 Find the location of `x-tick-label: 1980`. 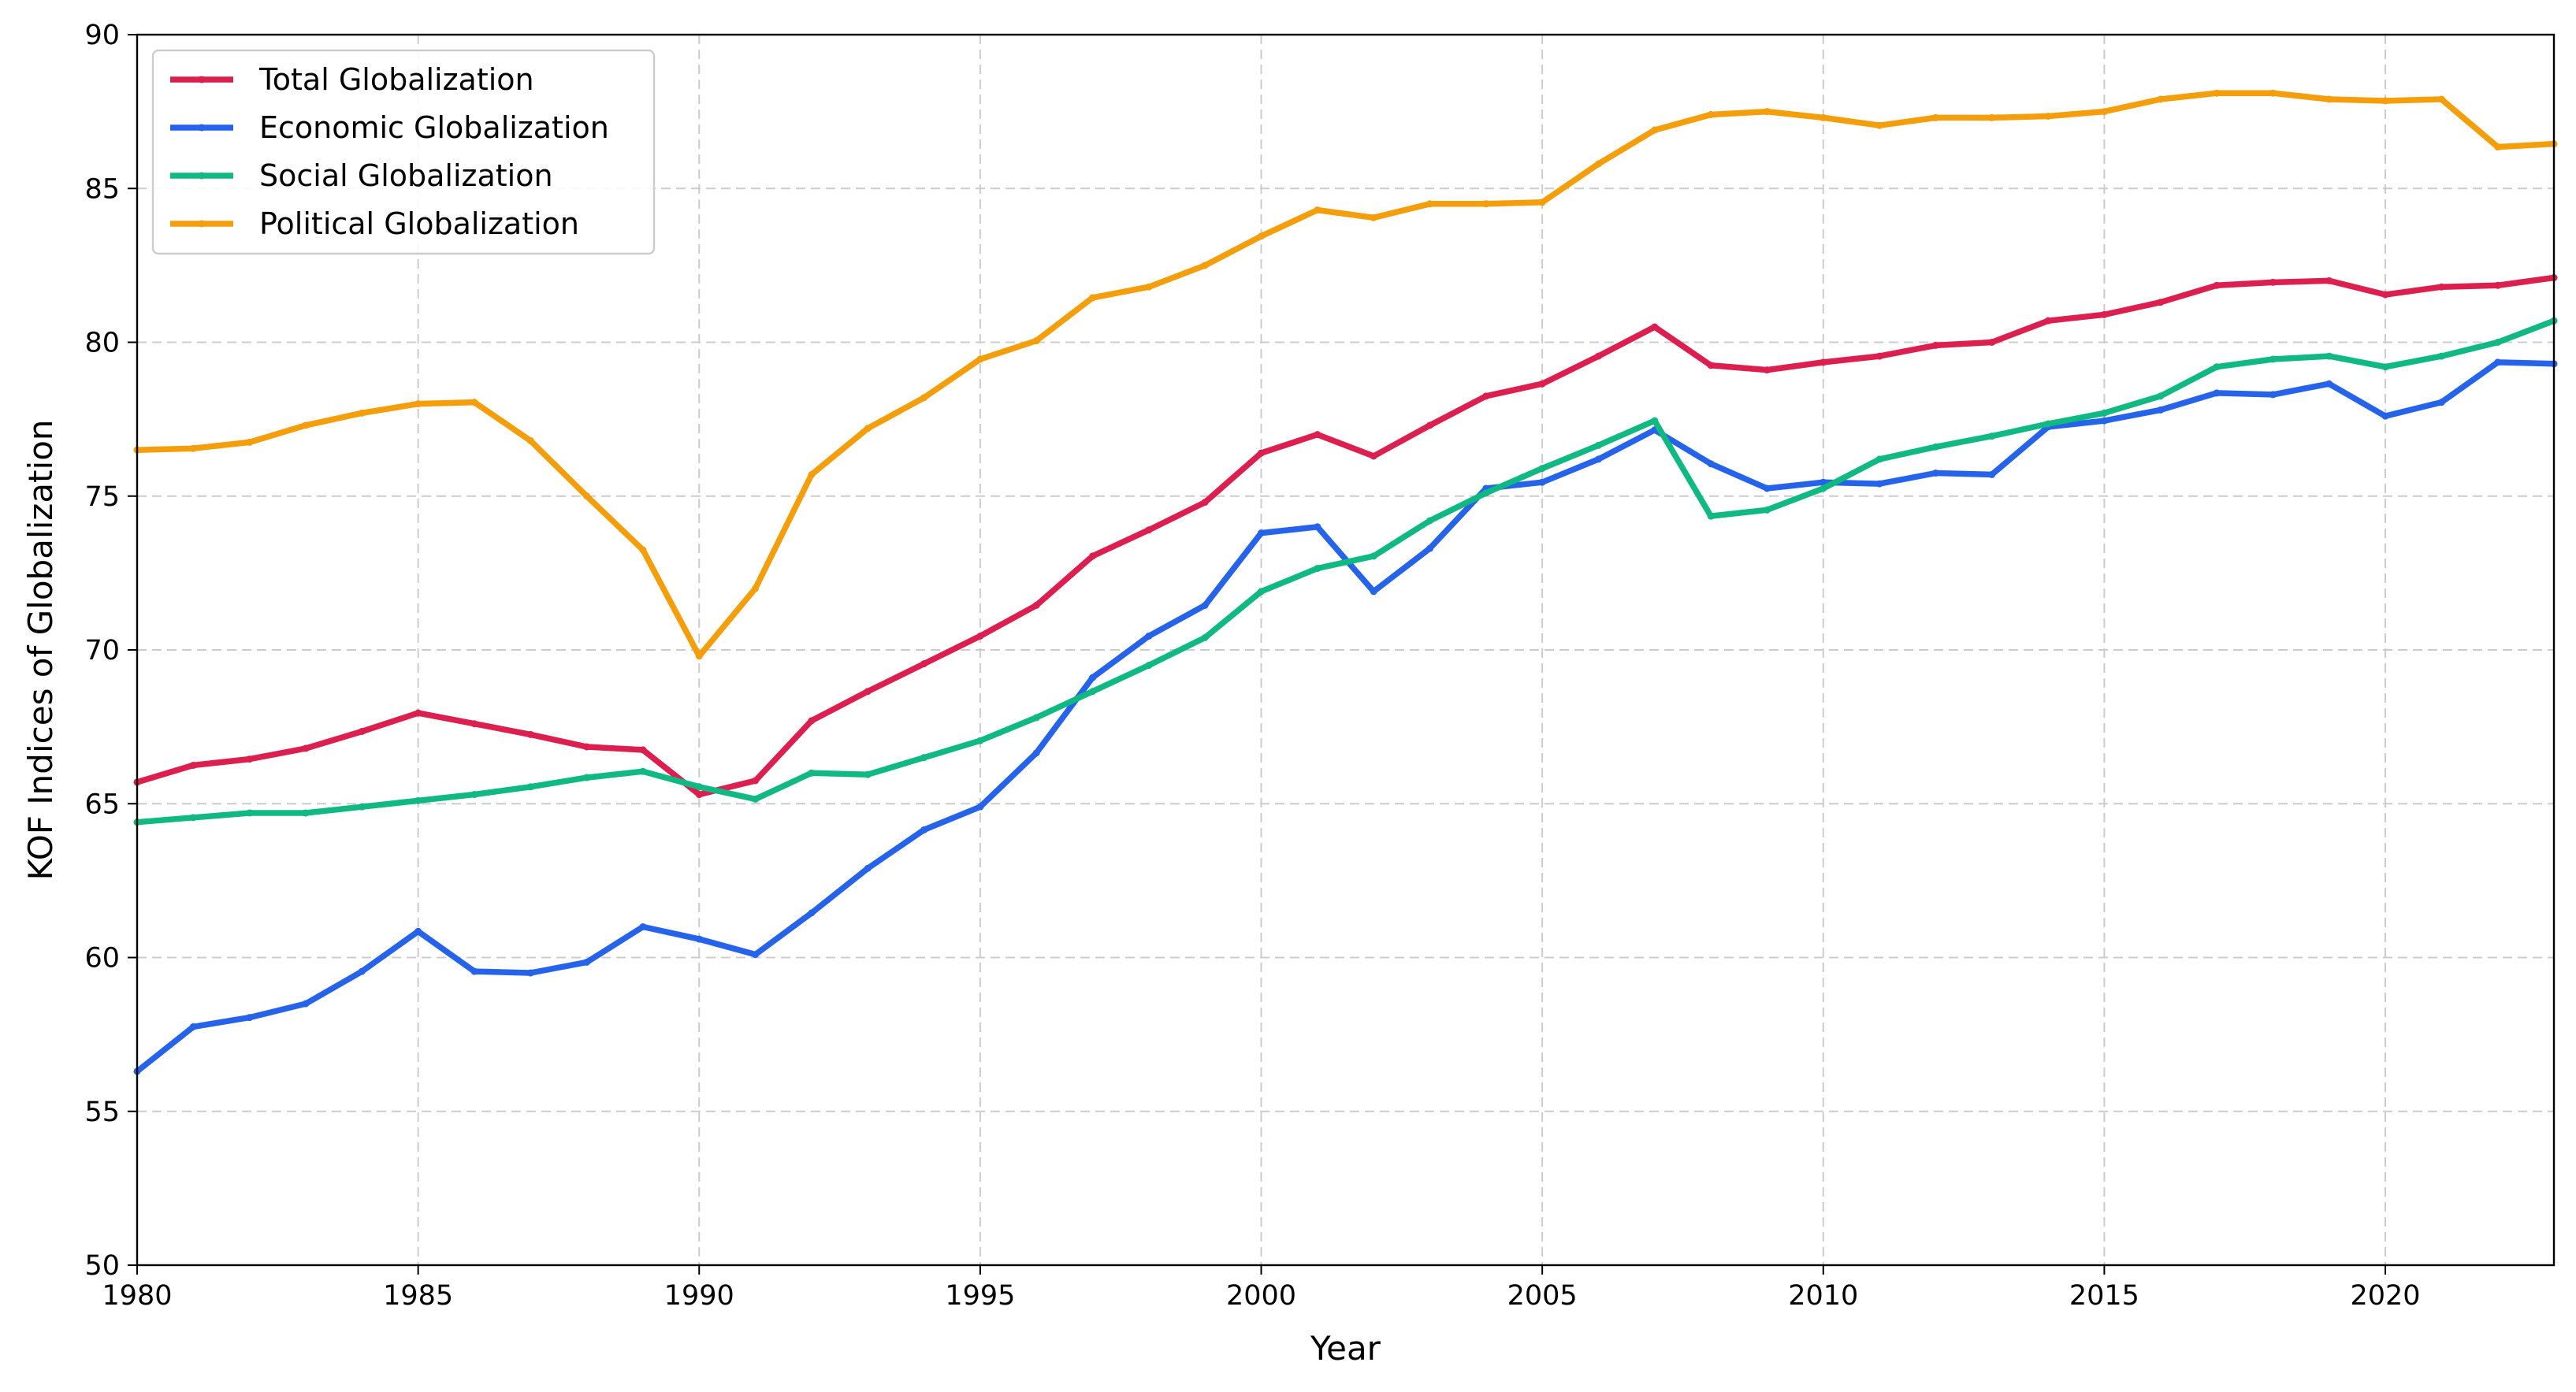

x-tick-label: 1980 is located at coordinates (137, 1296).